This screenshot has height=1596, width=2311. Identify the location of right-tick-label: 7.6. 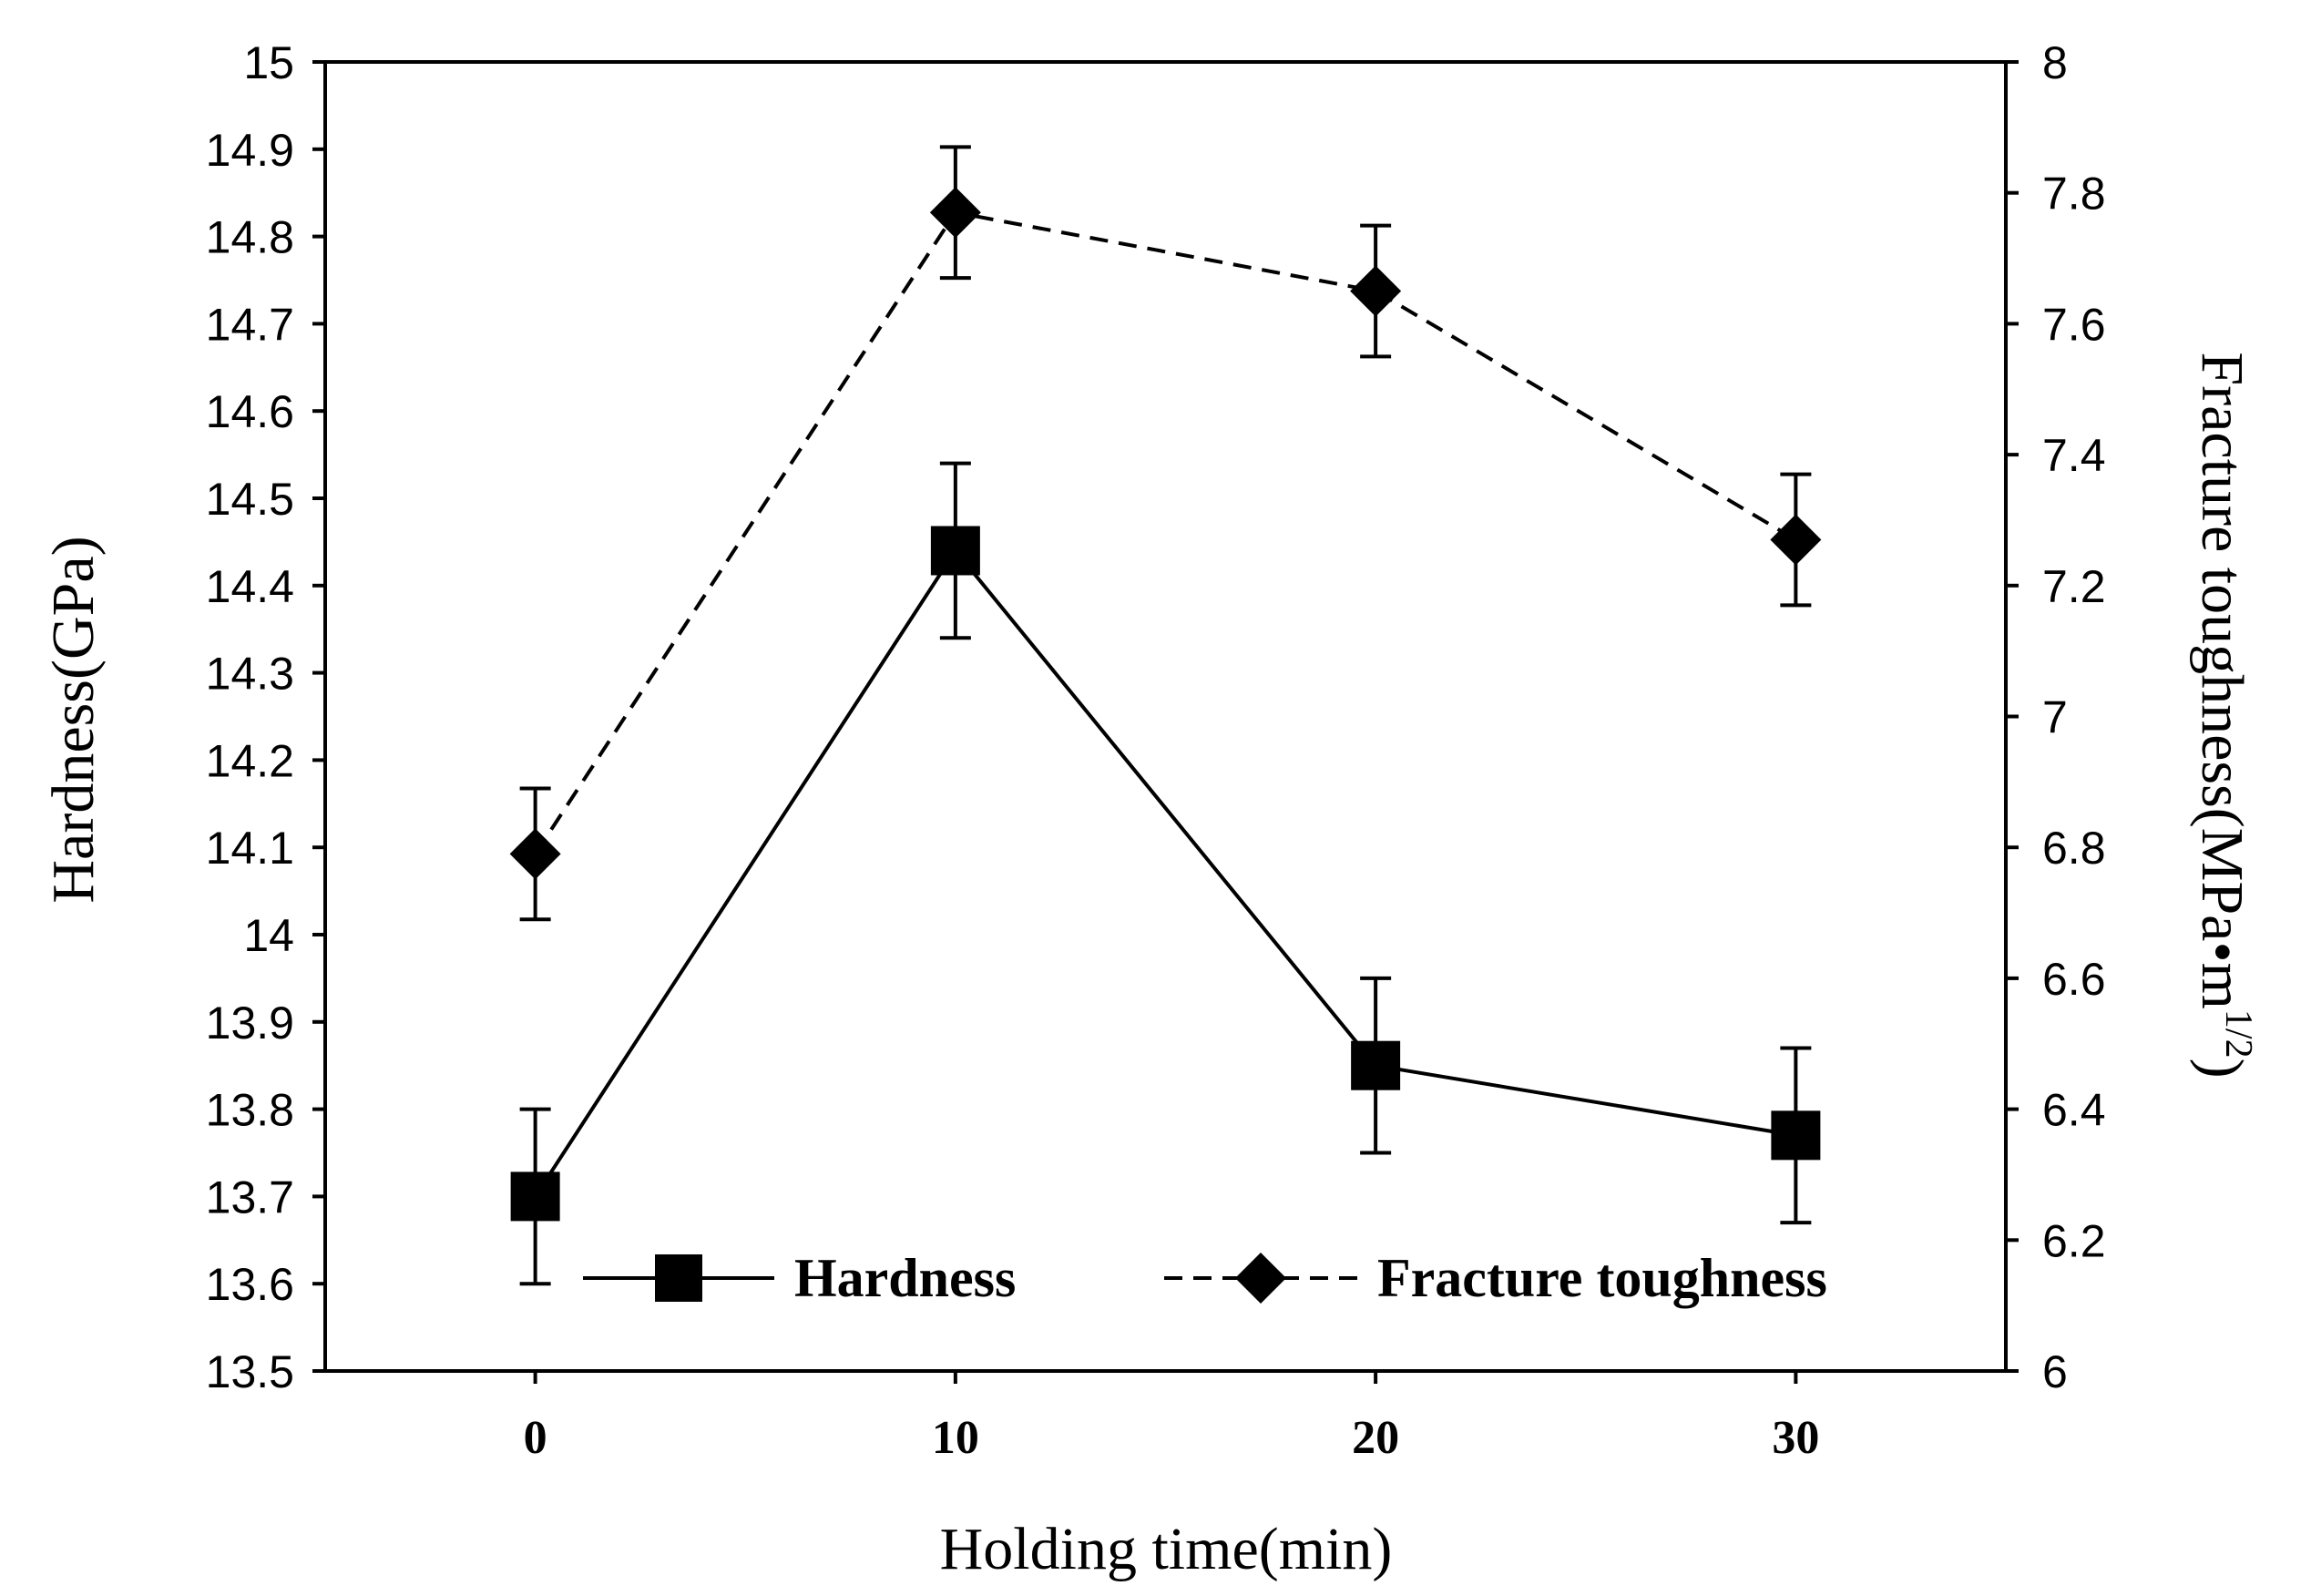
(2074, 324).